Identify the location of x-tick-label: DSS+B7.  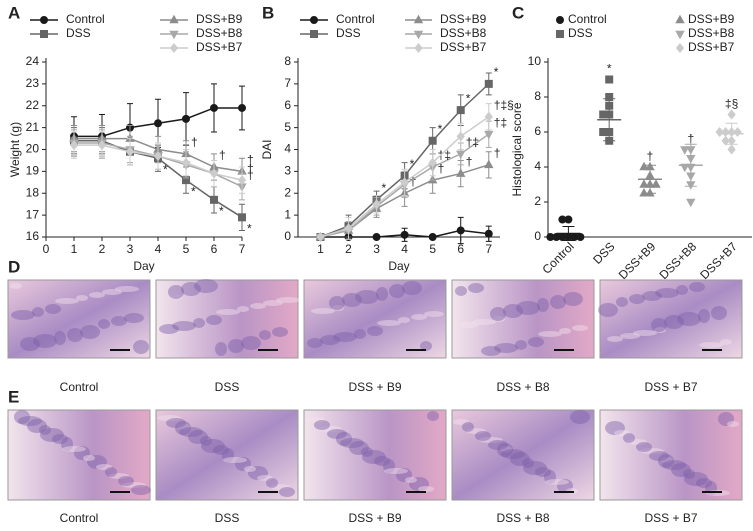
(718, 260).